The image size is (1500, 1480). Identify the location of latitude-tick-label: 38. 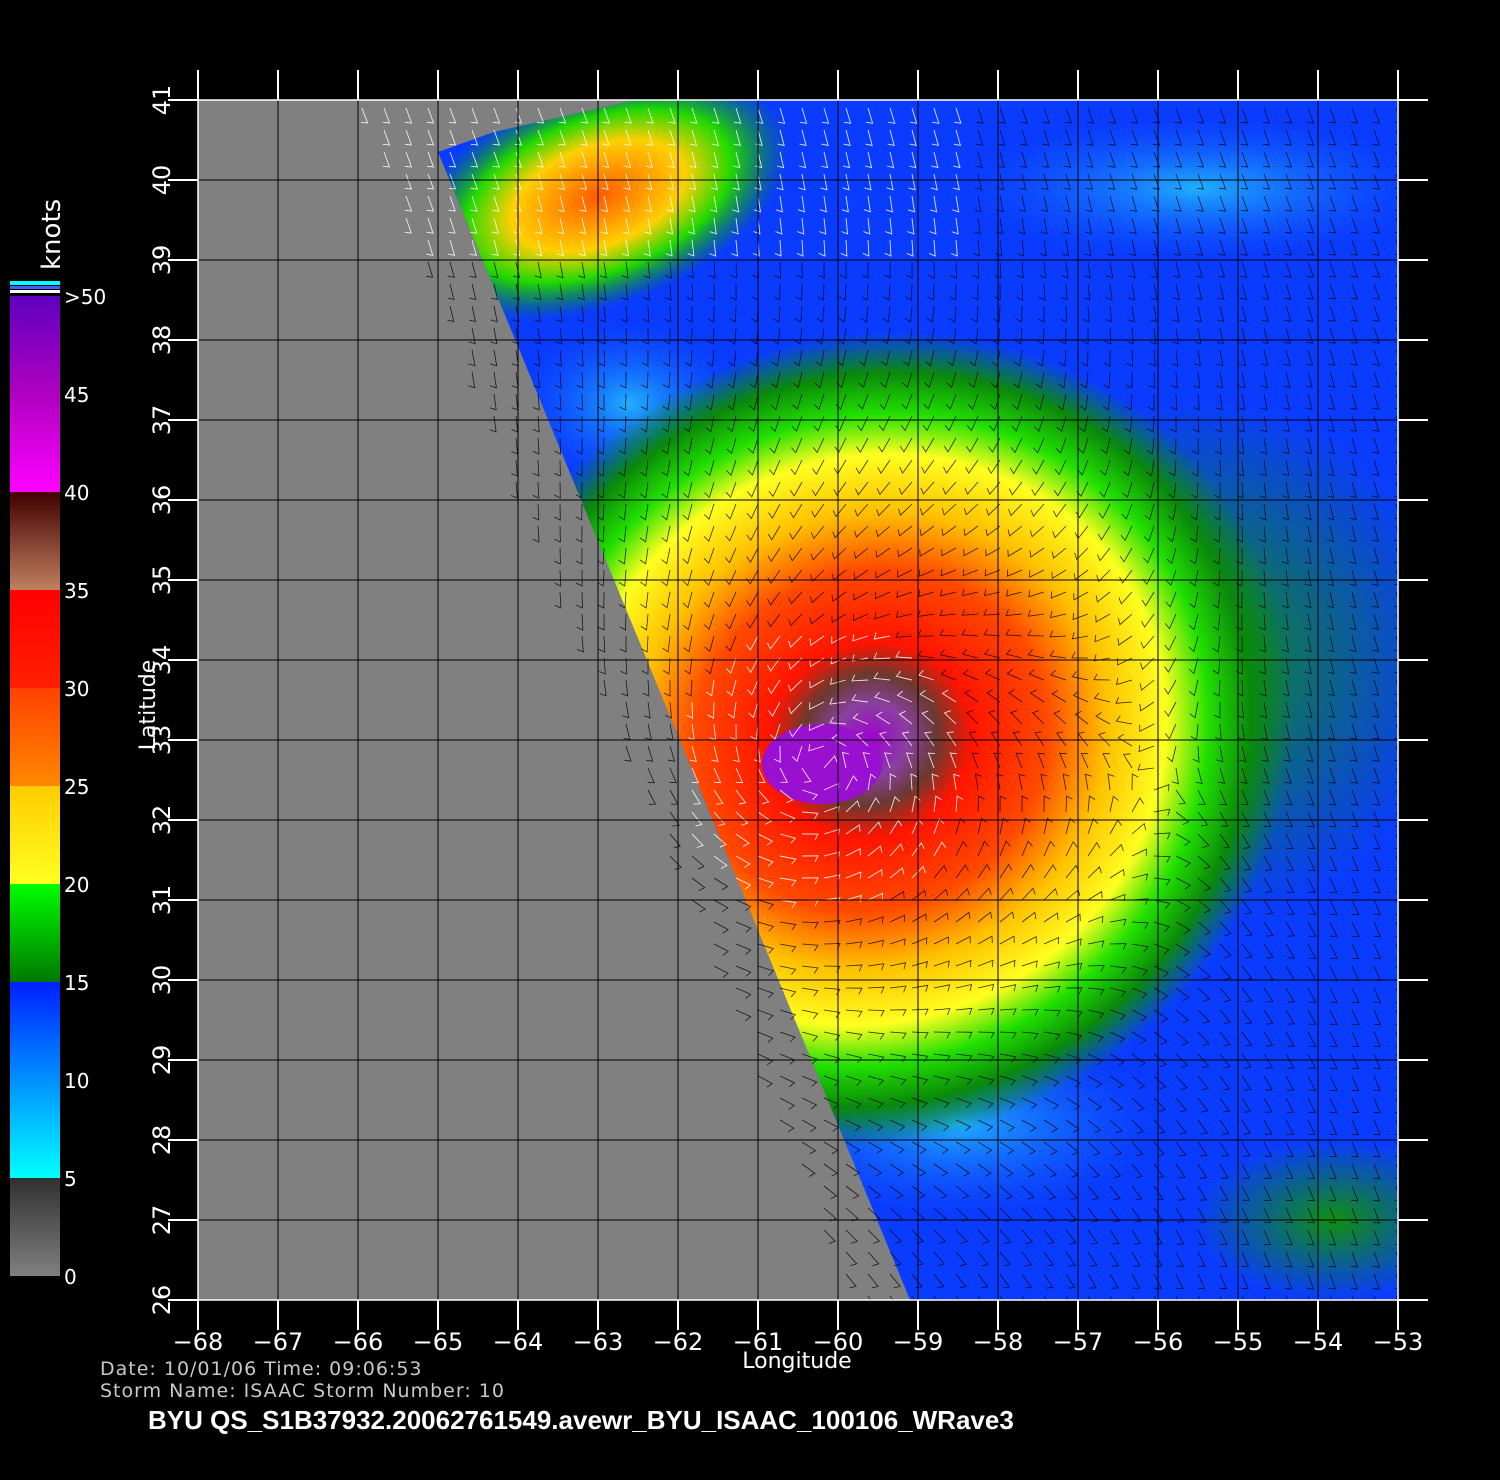
(162, 340).